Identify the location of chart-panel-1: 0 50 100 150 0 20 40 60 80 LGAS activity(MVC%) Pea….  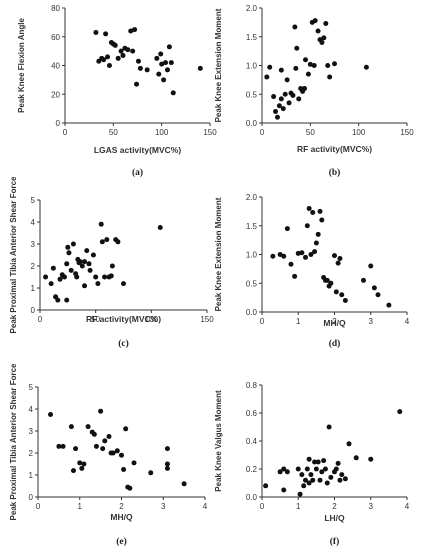
(117, 91).